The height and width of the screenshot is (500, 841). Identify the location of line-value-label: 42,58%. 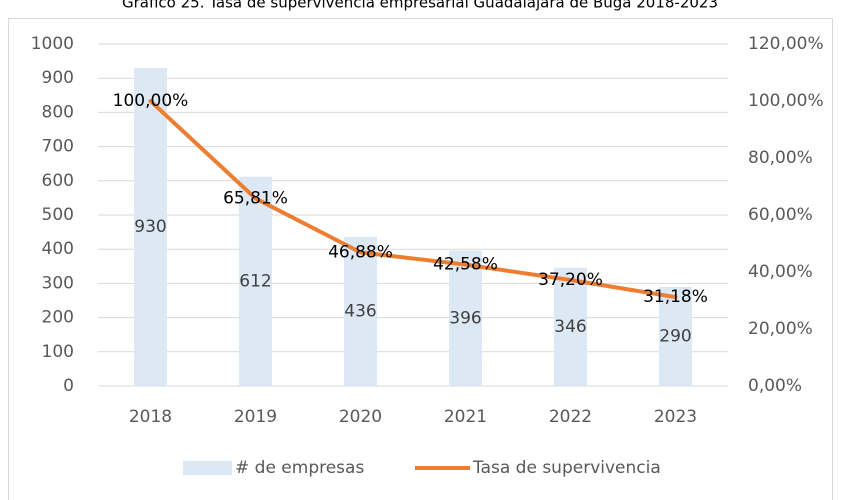
(465, 265).